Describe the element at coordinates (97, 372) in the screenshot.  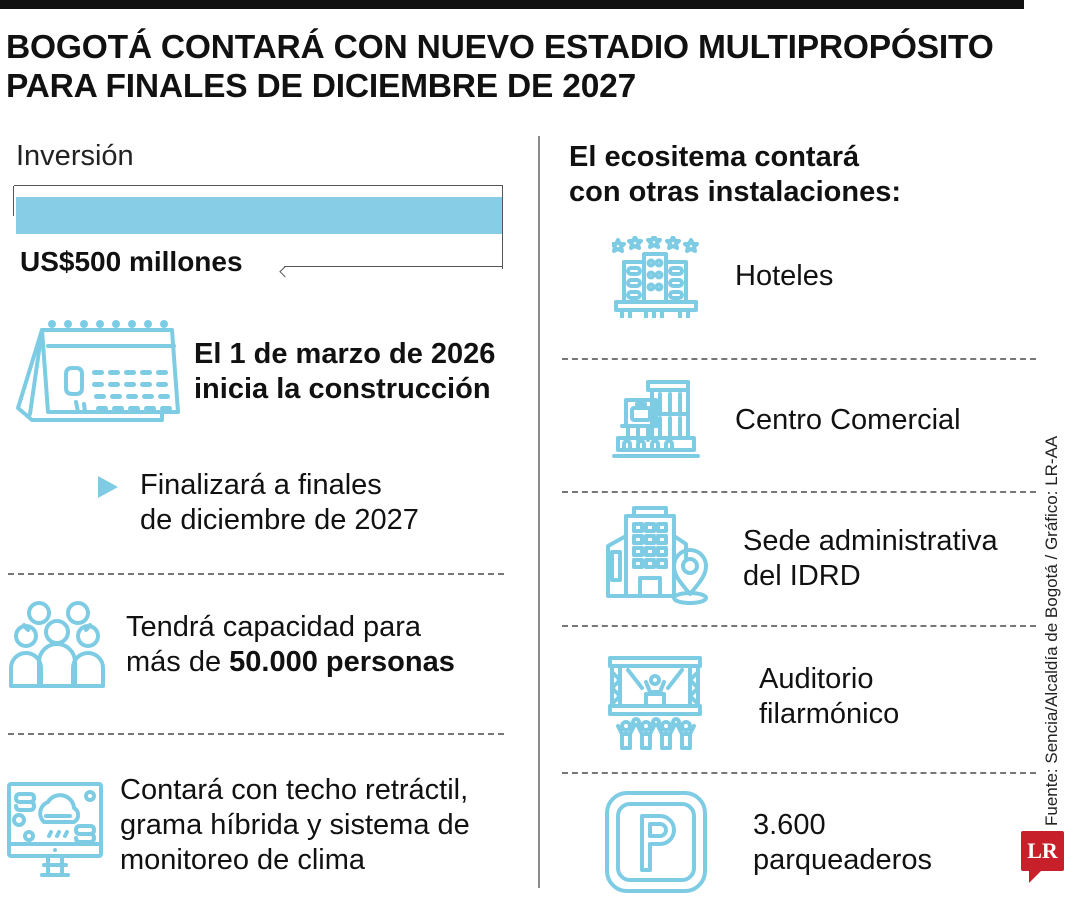
I see `calendar-icon` at that location.